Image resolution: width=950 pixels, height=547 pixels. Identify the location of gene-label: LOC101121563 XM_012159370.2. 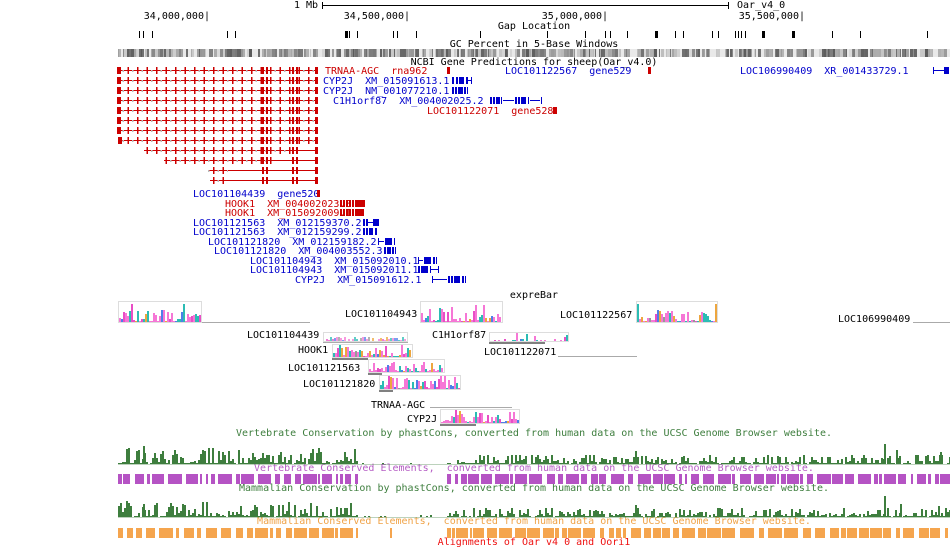
(277, 223).